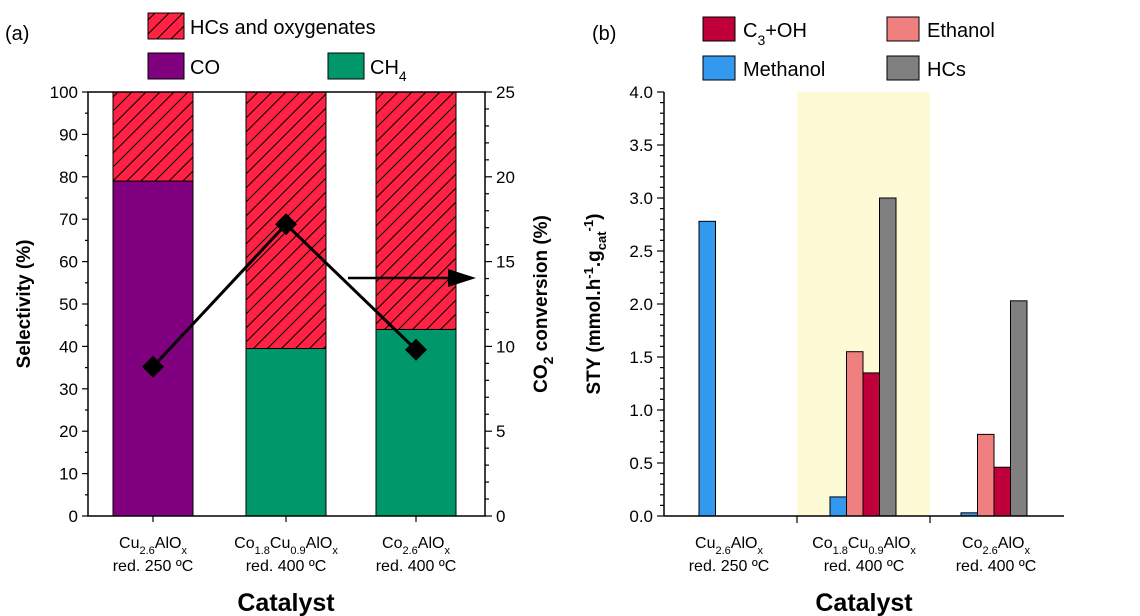  What do you see at coordinates (64, 92) in the screenshot?
I see `y-tick-label: 100` at bounding box center [64, 92].